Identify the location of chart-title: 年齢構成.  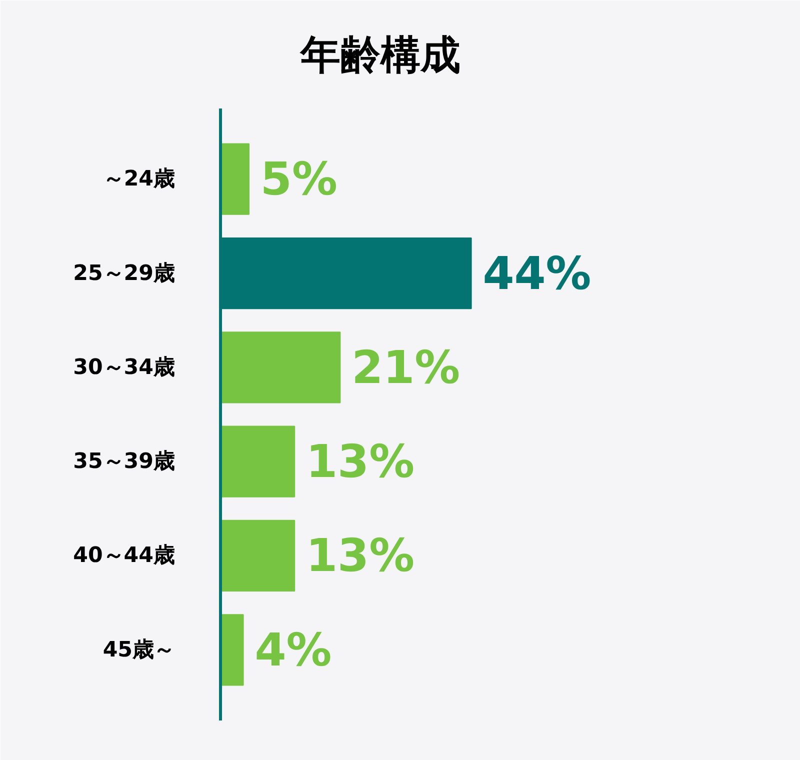
(380, 55).